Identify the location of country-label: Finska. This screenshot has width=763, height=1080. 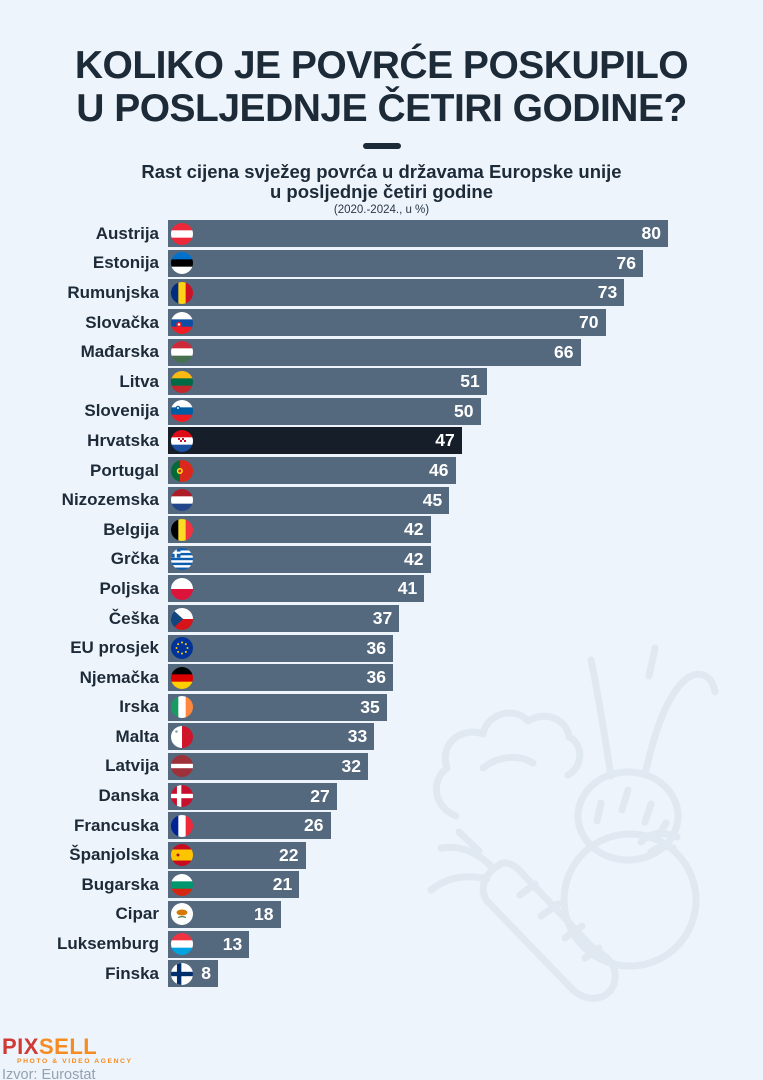
(132, 973).